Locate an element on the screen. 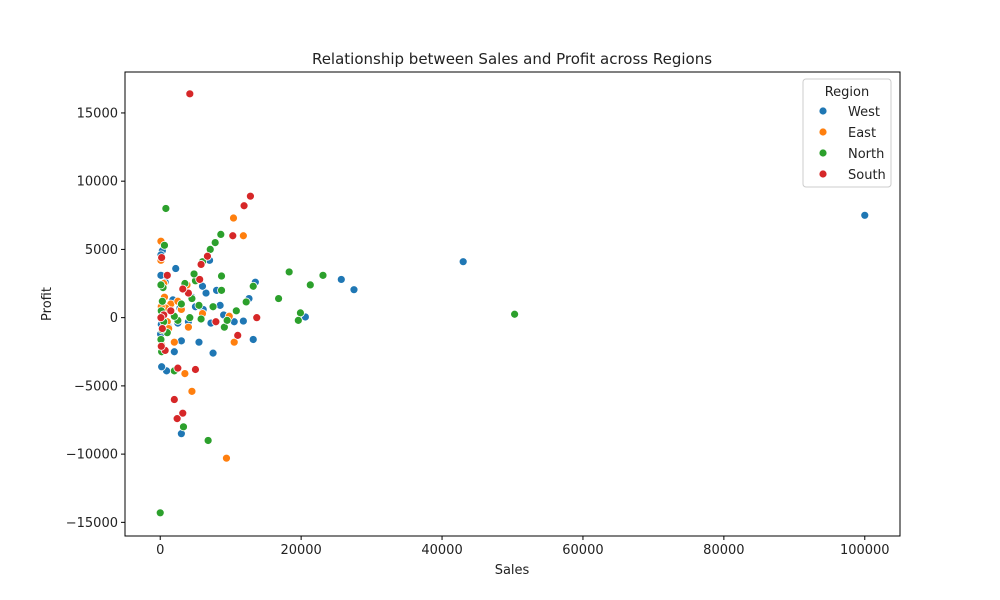 The width and height of the screenshot is (1000, 600). legend-entry: North is located at coordinates (866, 154).